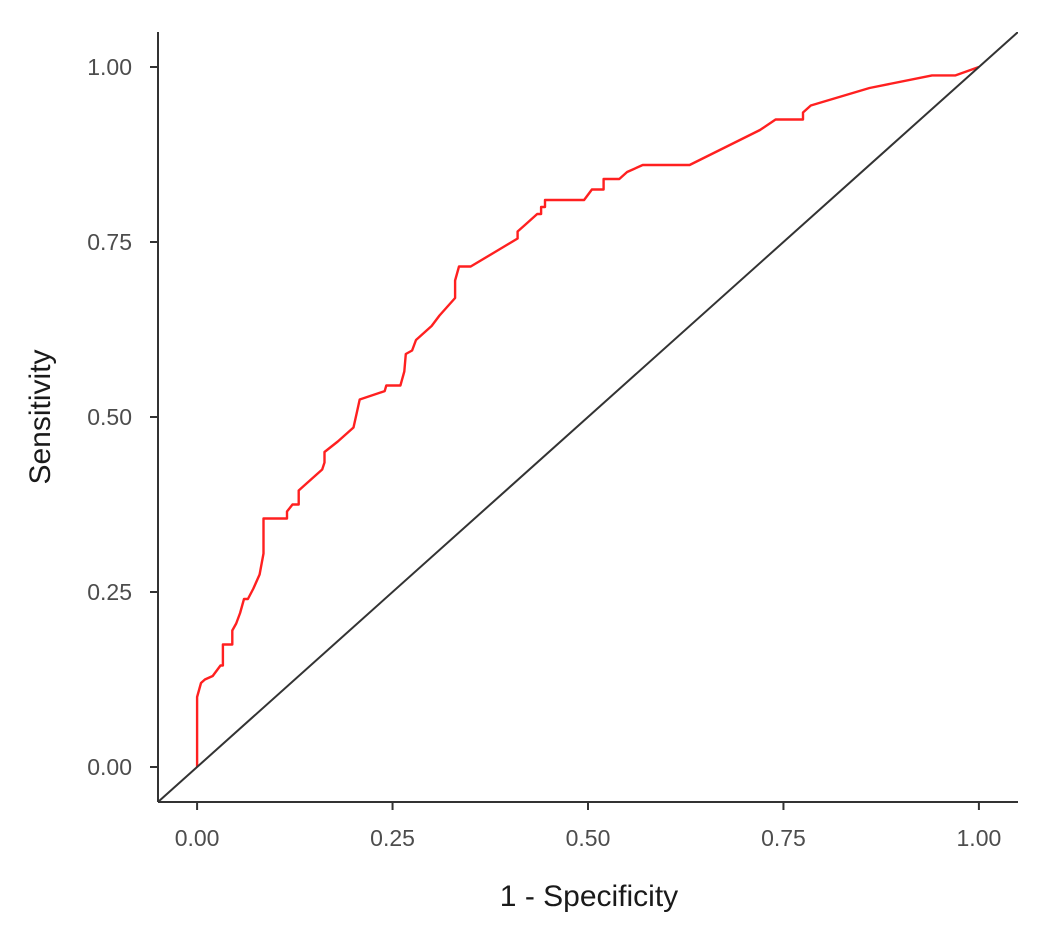 Image resolution: width=1042 pixels, height=933 pixels. I want to click on x-tick-label: 0.75, so click(783, 838).